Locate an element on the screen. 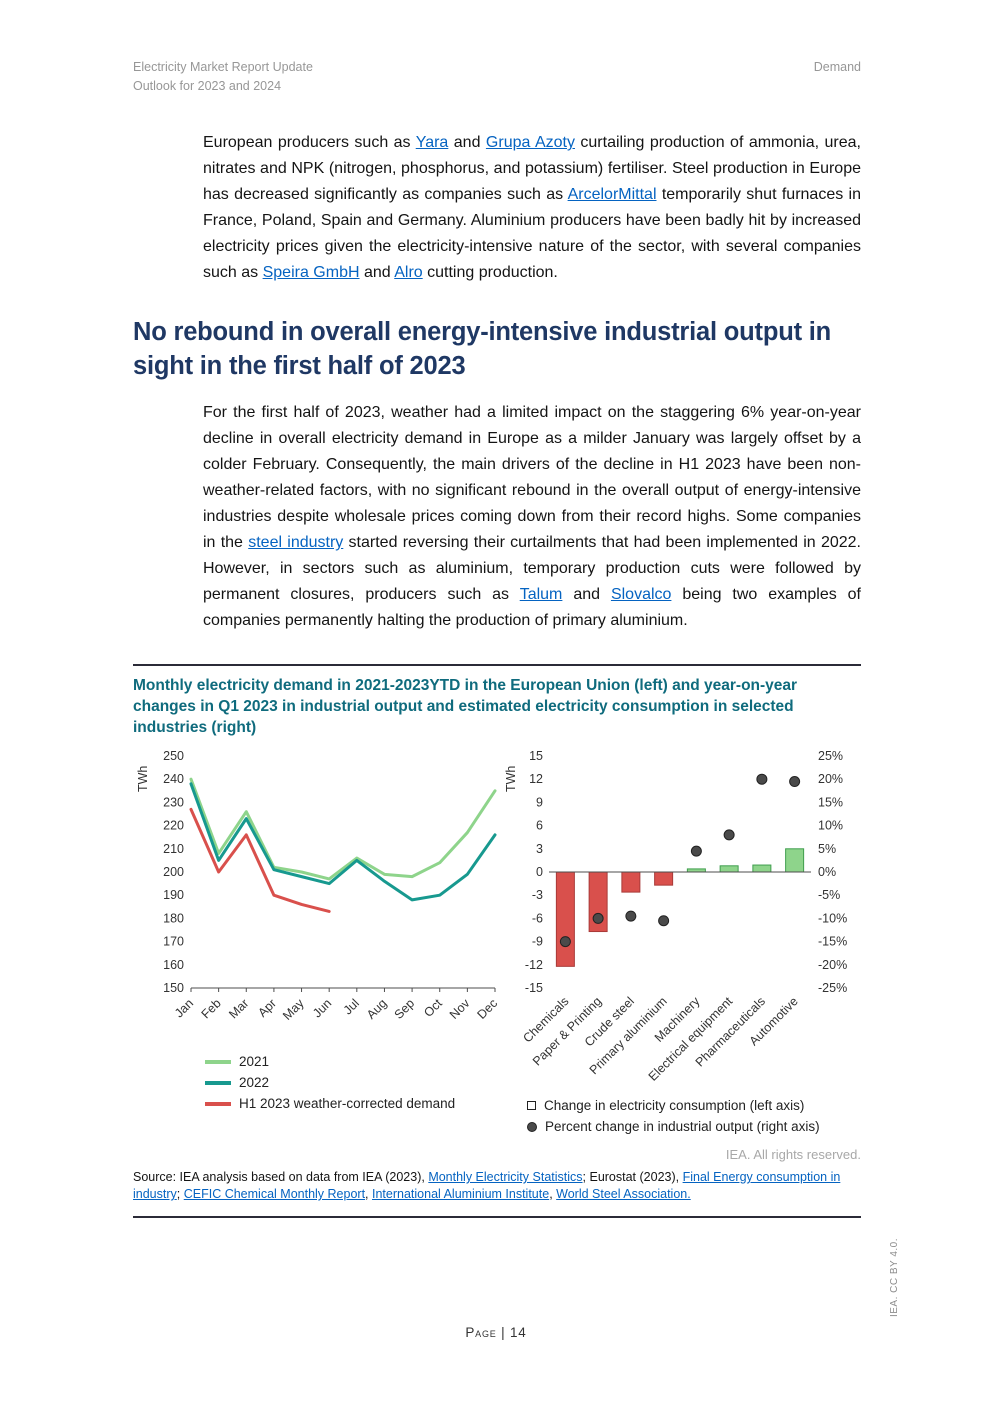 The width and height of the screenshot is (992, 1403). left-tick-label: -9 is located at coordinates (537, 942).